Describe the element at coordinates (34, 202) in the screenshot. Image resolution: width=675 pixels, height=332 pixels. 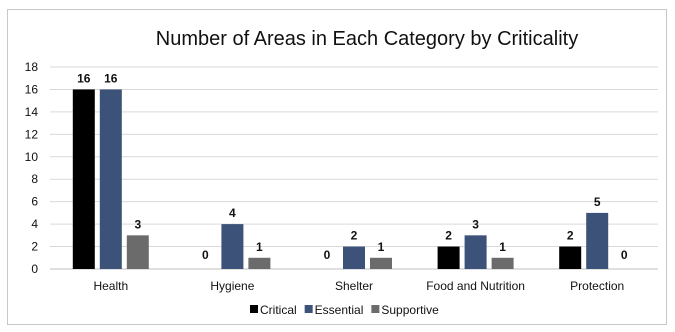
I see `y-tick-label: 6` at that location.